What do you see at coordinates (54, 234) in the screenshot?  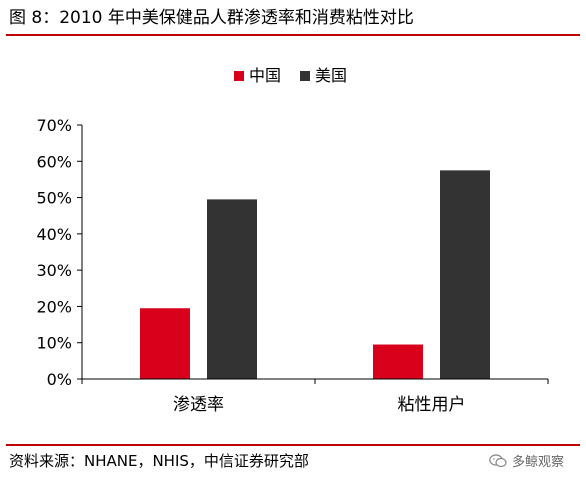 I see `y-tick-label: 40%` at bounding box center [54, 234].